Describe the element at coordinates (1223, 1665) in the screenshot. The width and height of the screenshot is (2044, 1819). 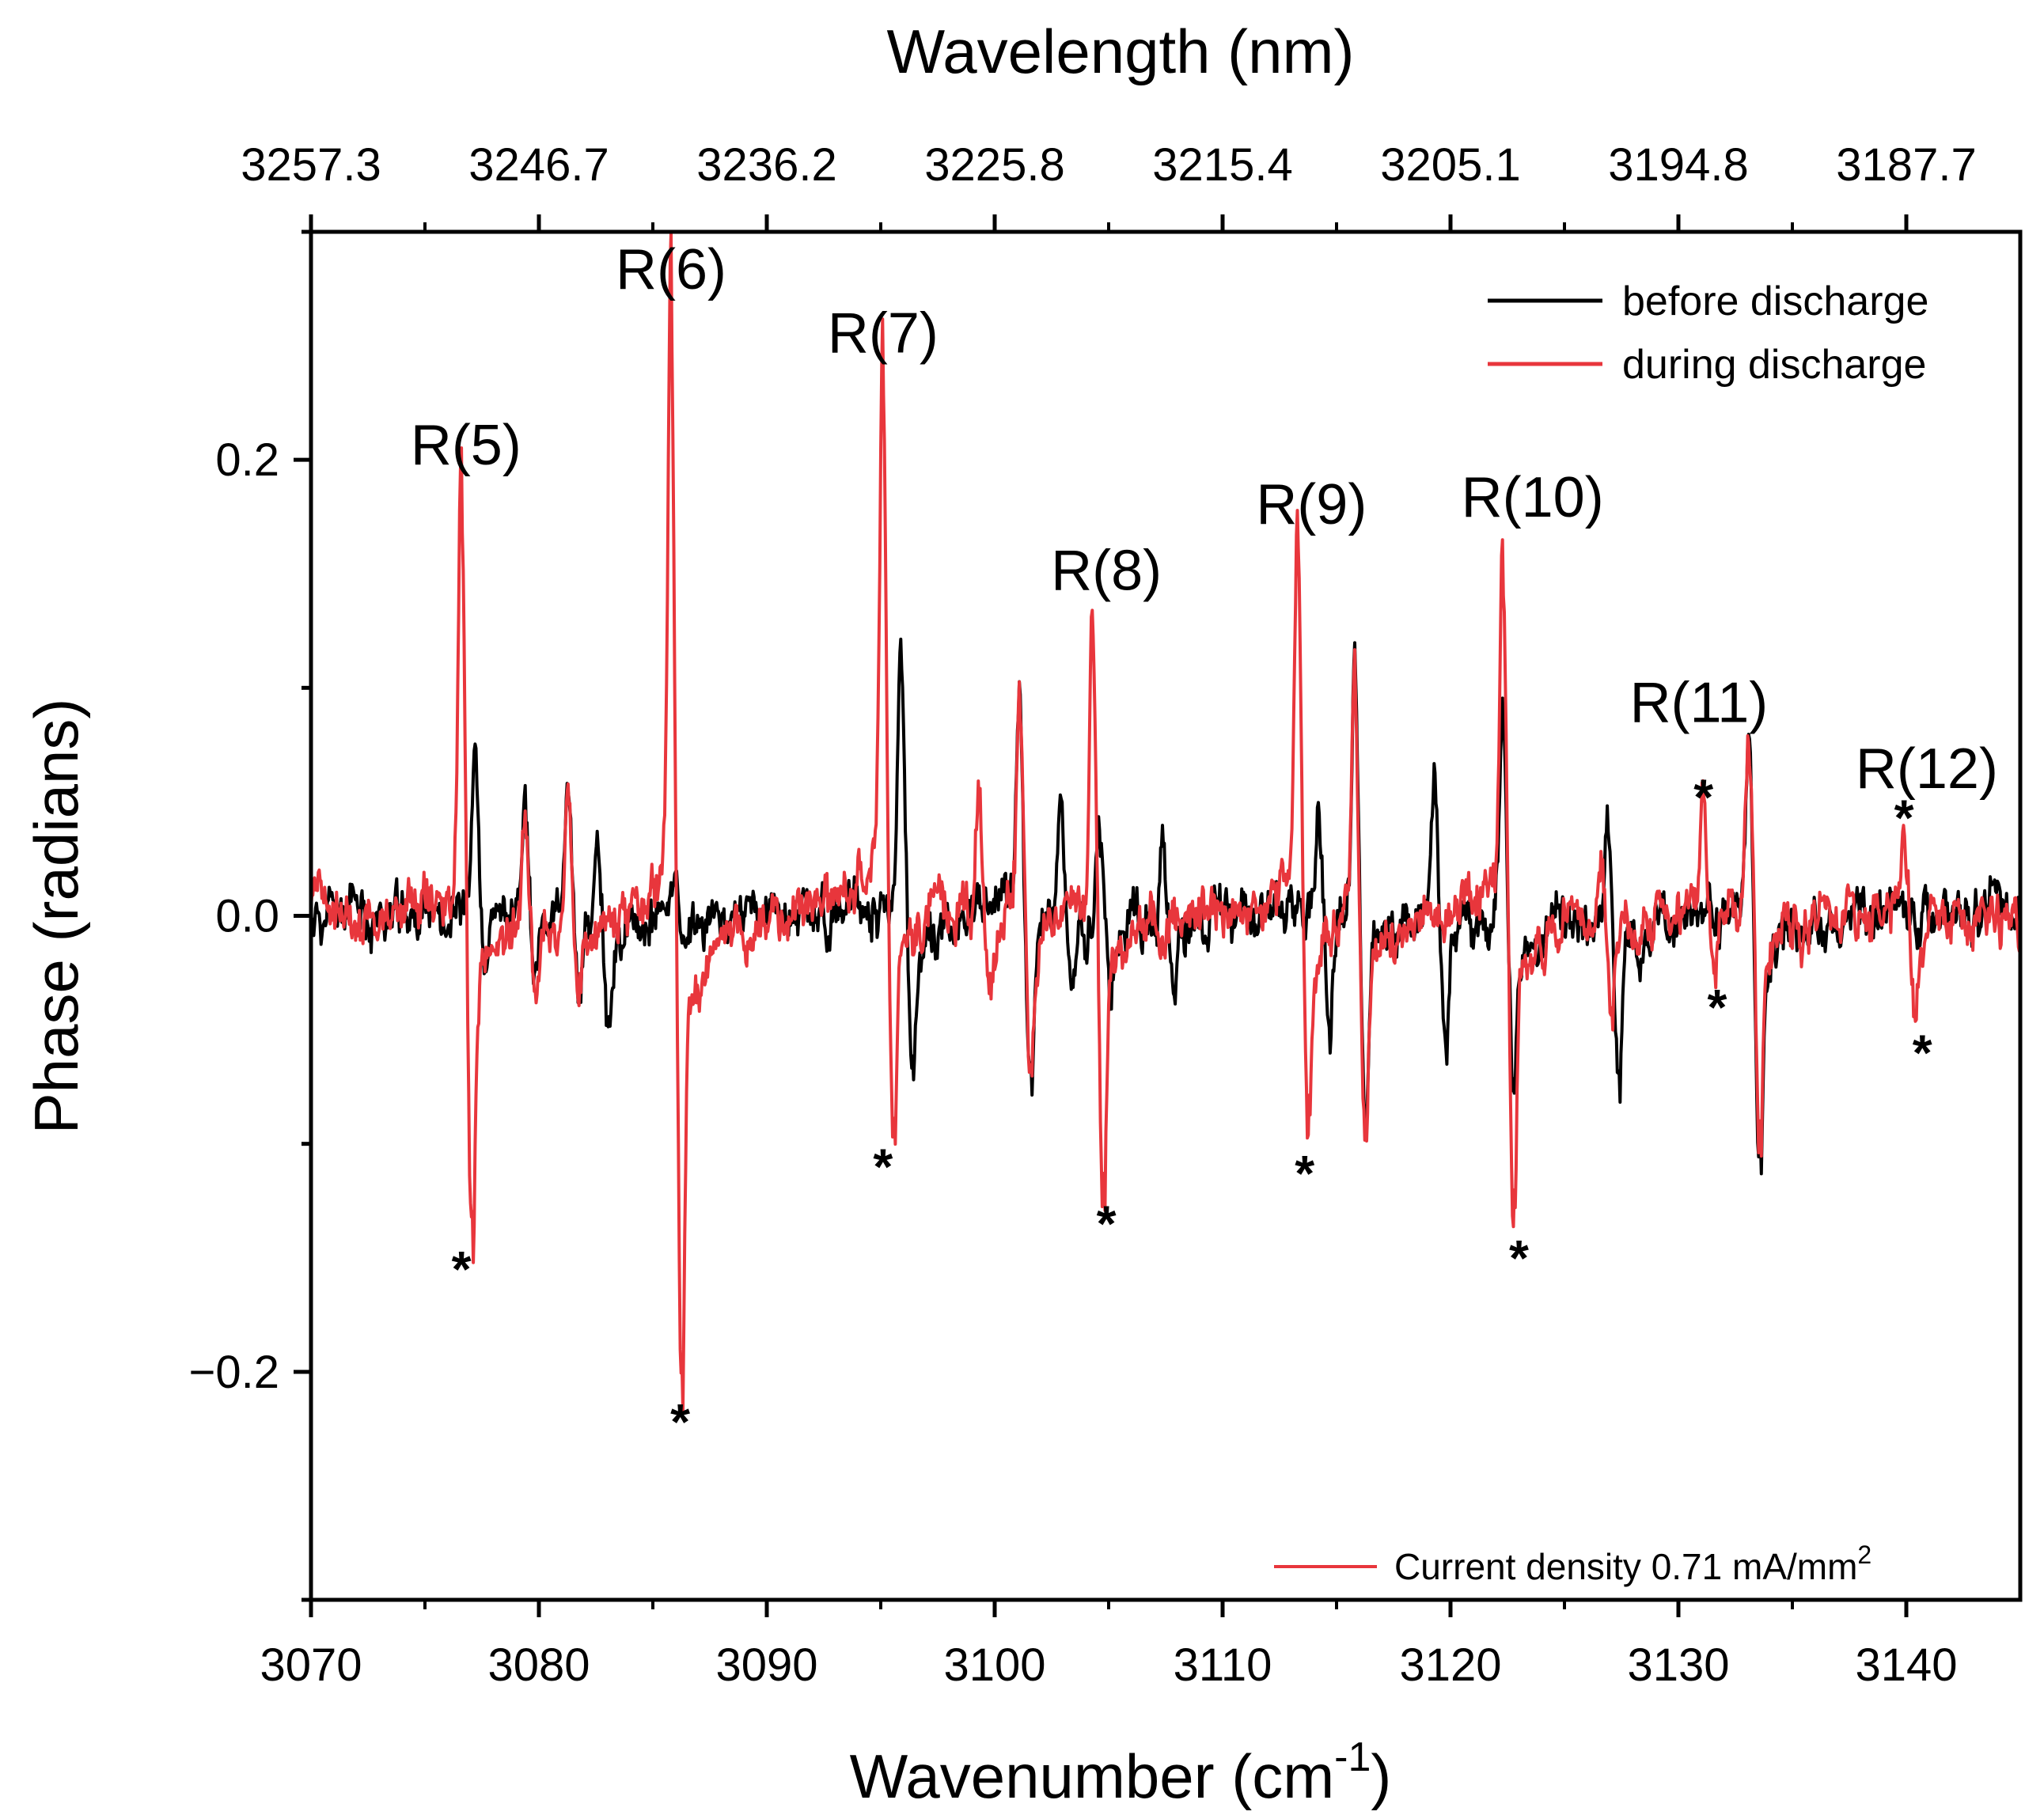
I see `x-tick-label: 3110` at that location.